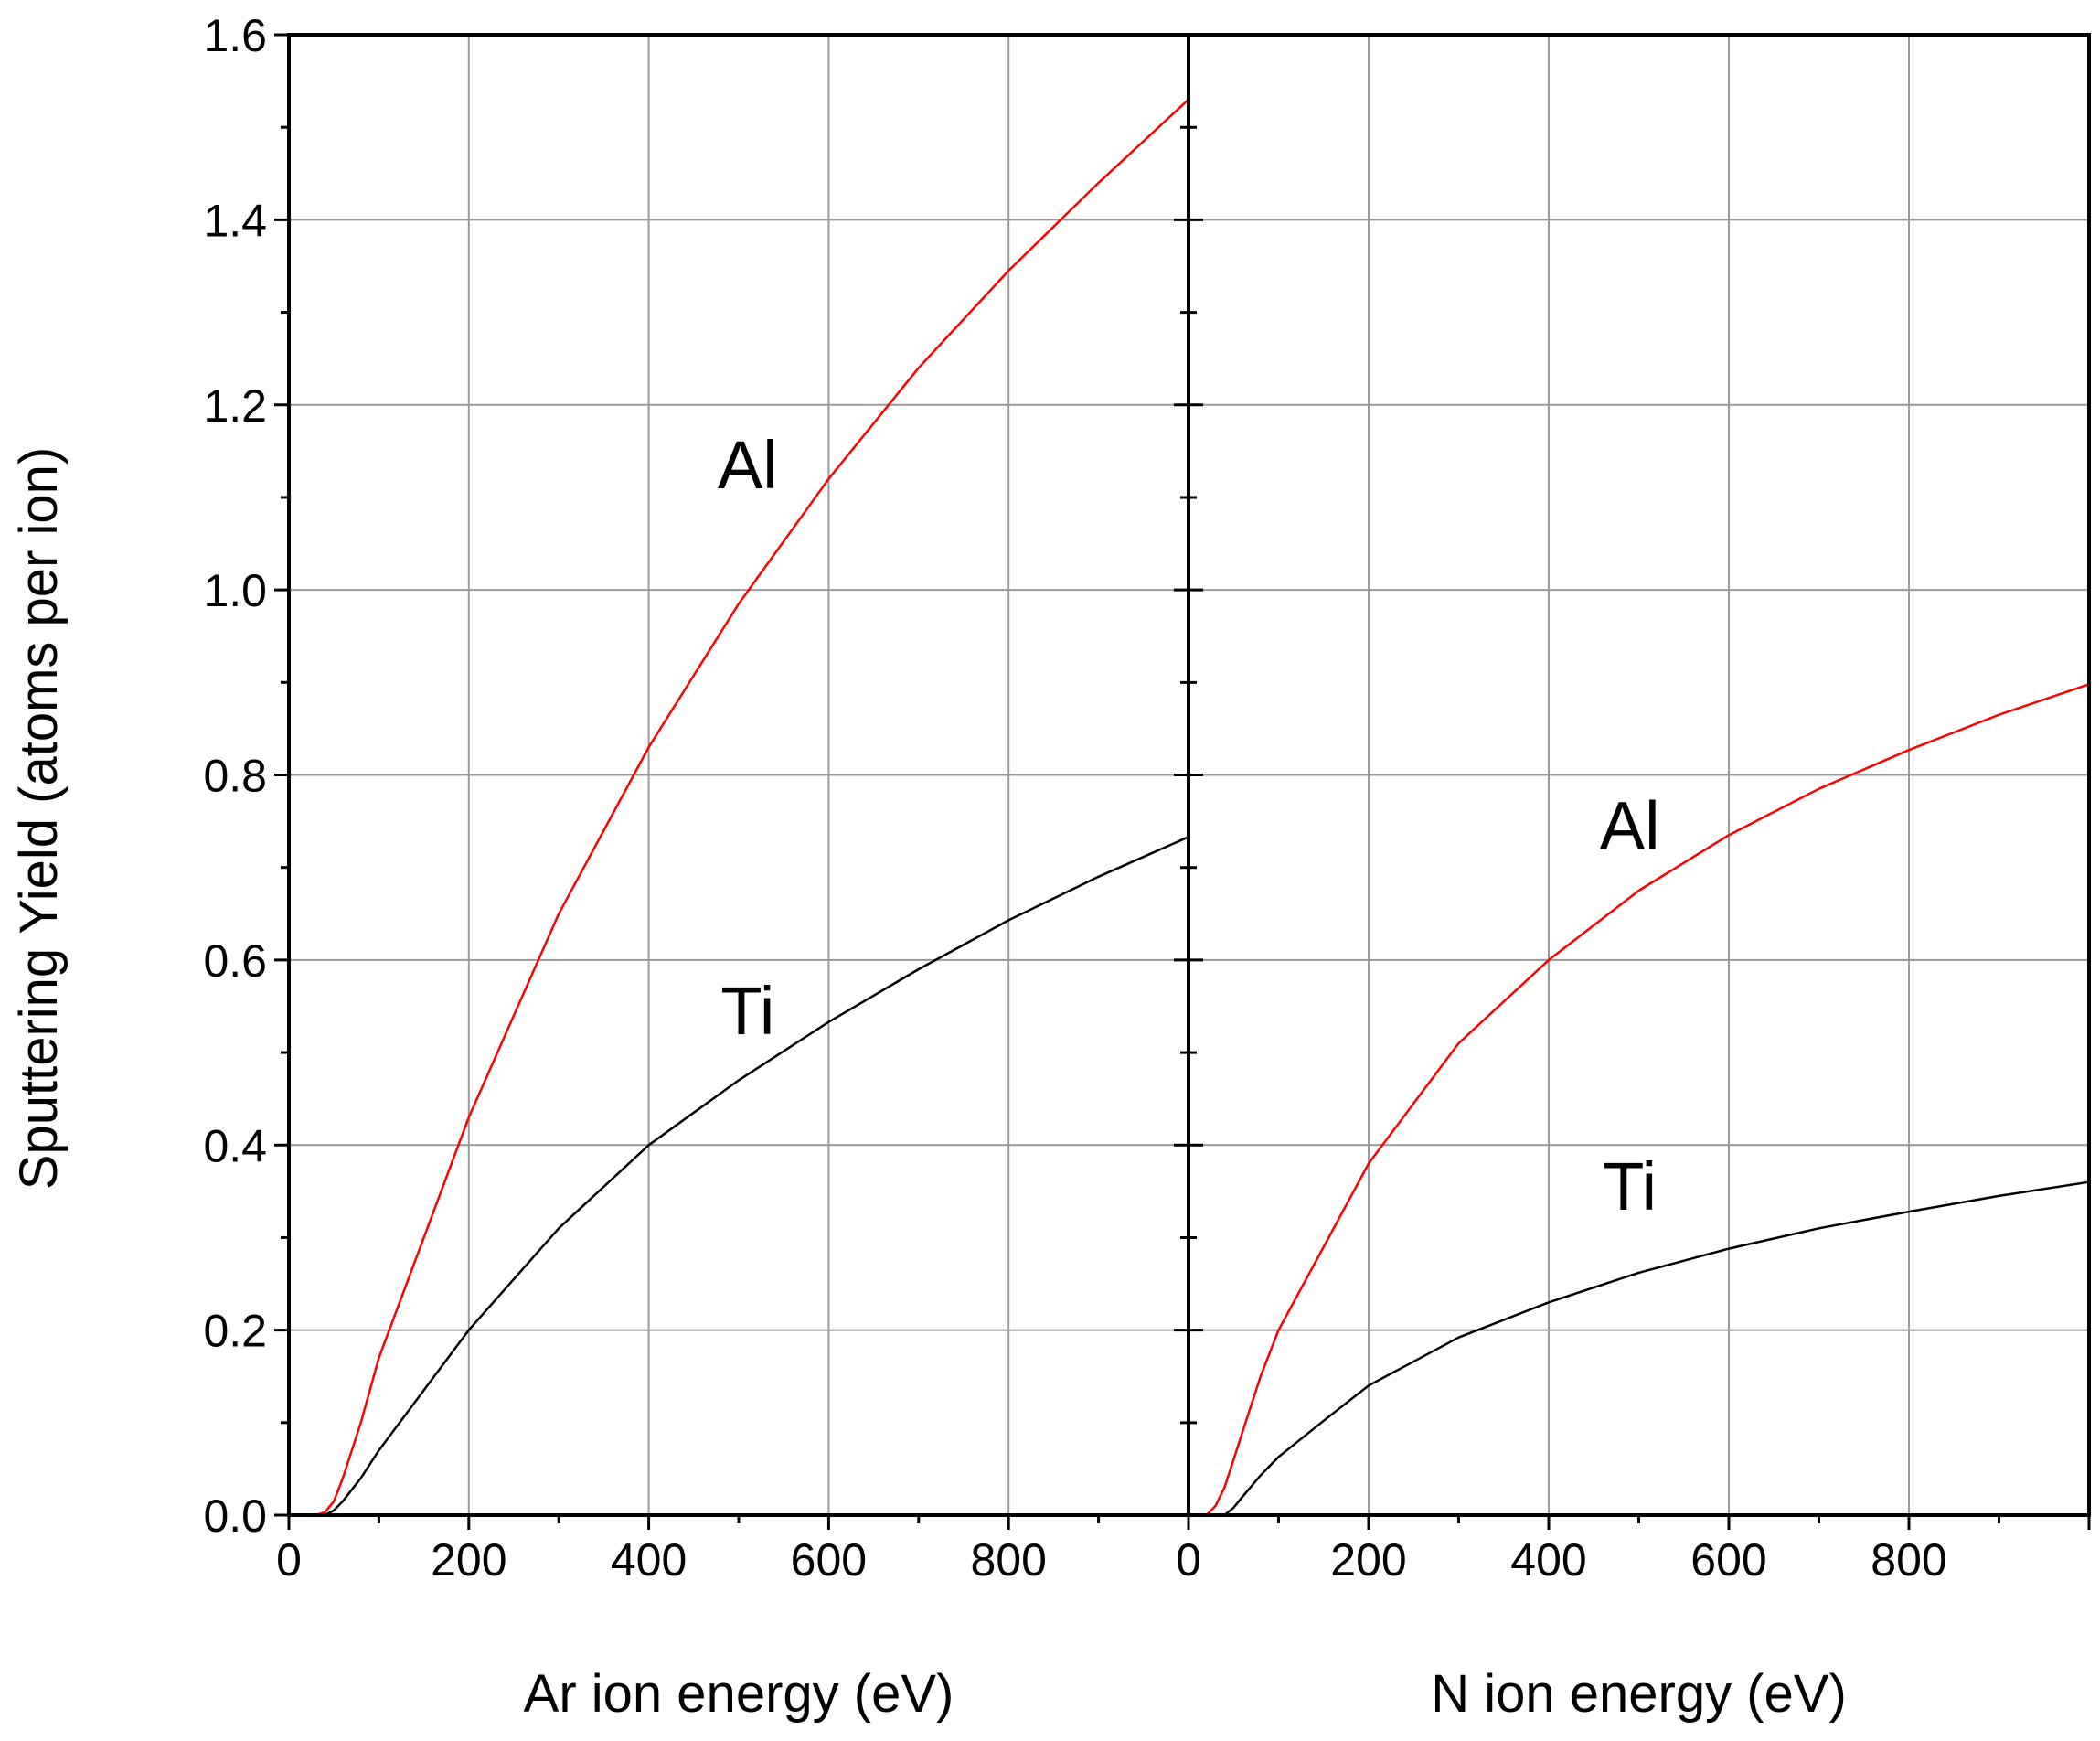  Describe the element at coordinates (235, 1516) in the screenshot. I see `y-tick-label: 0.0` at that location.